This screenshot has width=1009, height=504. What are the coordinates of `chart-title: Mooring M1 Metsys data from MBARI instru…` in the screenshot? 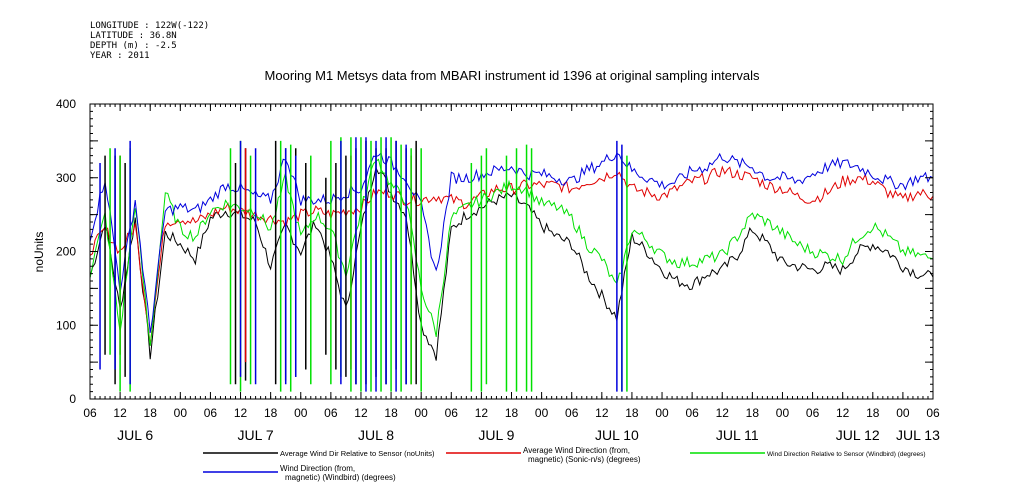 It's located at (512, 75).